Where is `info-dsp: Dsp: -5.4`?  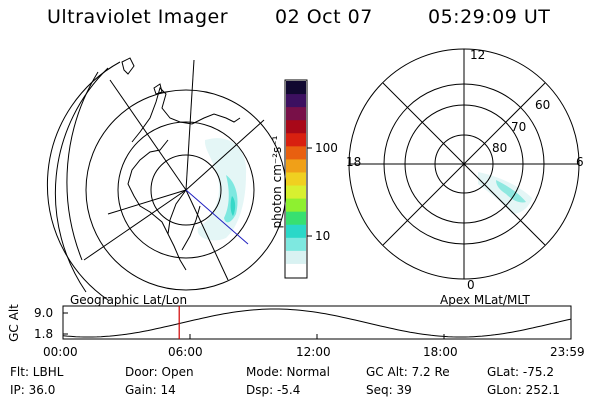
info-dsp: Dsp: -5.4 is located at coordinates (273, 390).